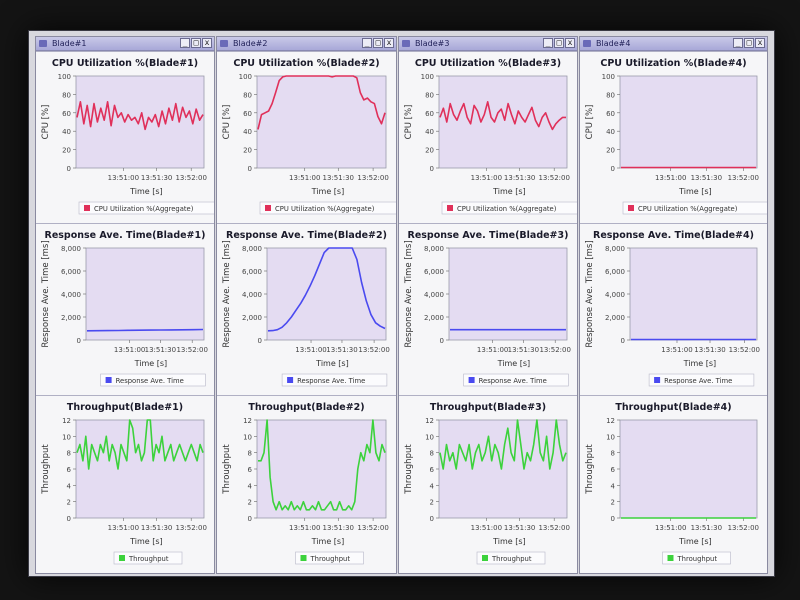 The width and height of the screenshot is (800, 600). What do you see at coordinates (427, 77) in the screenshot?
I see `y-tick-label: 100` at bounding box center [427, 77].